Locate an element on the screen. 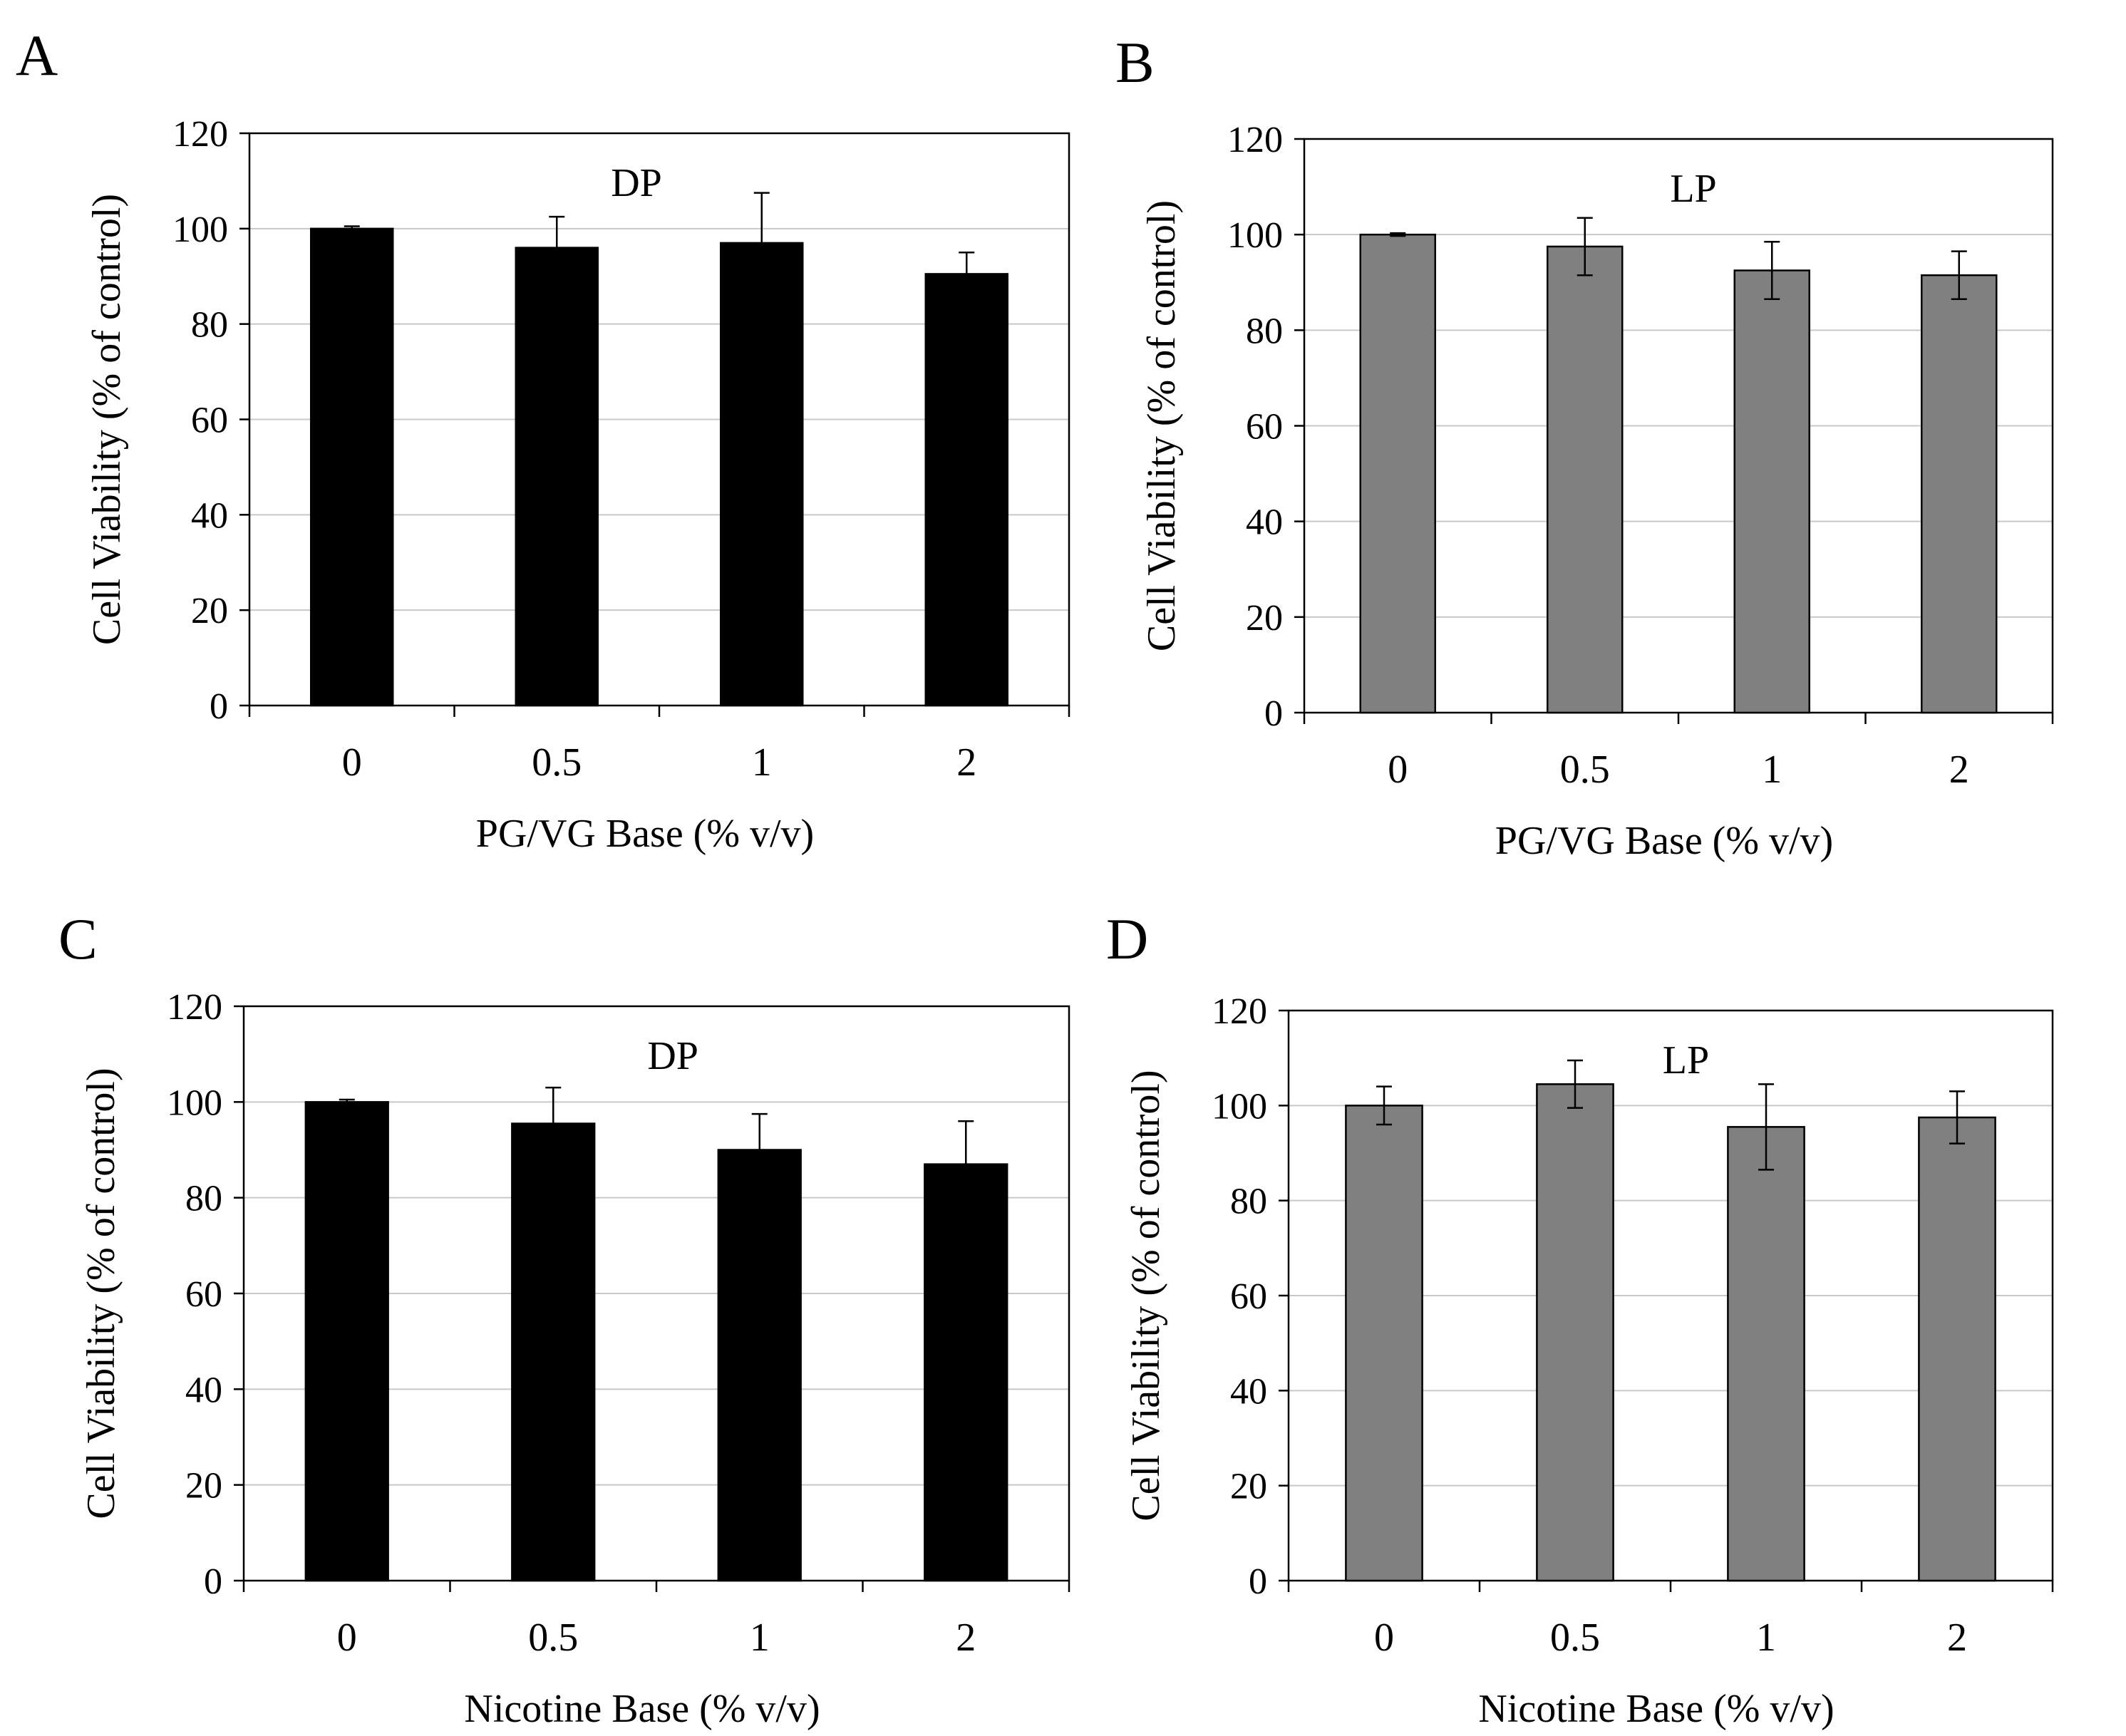 This screenshot has height=1736, width=2126. panel-letter: A is located at coordinates (37, 56).